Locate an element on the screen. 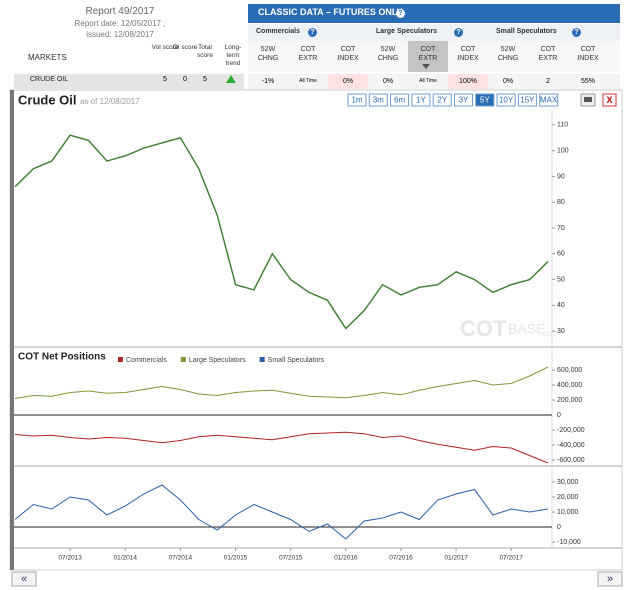  group-header: Large Speculators is located at coordinates (407, 31).